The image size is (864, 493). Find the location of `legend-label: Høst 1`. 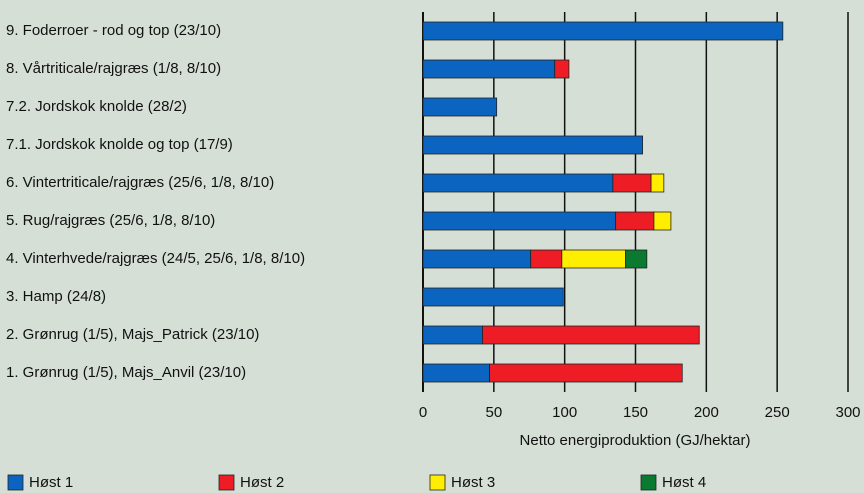

legend-label: Høst 1 is located at coordinates (51, 482).